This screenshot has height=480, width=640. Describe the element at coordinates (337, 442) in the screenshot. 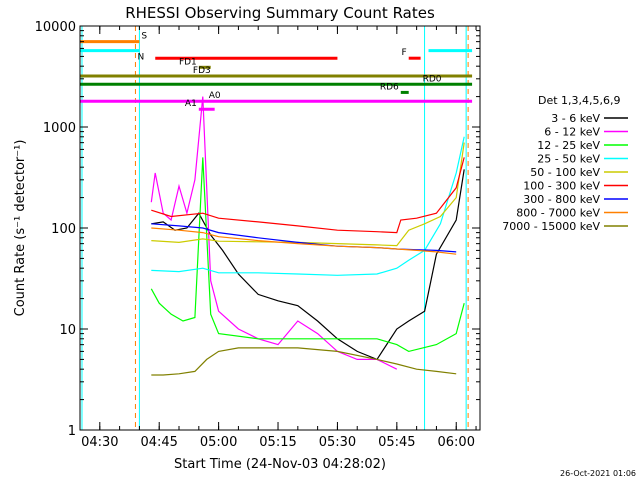

I see `x-tick-label-4: 05:30` at that location.